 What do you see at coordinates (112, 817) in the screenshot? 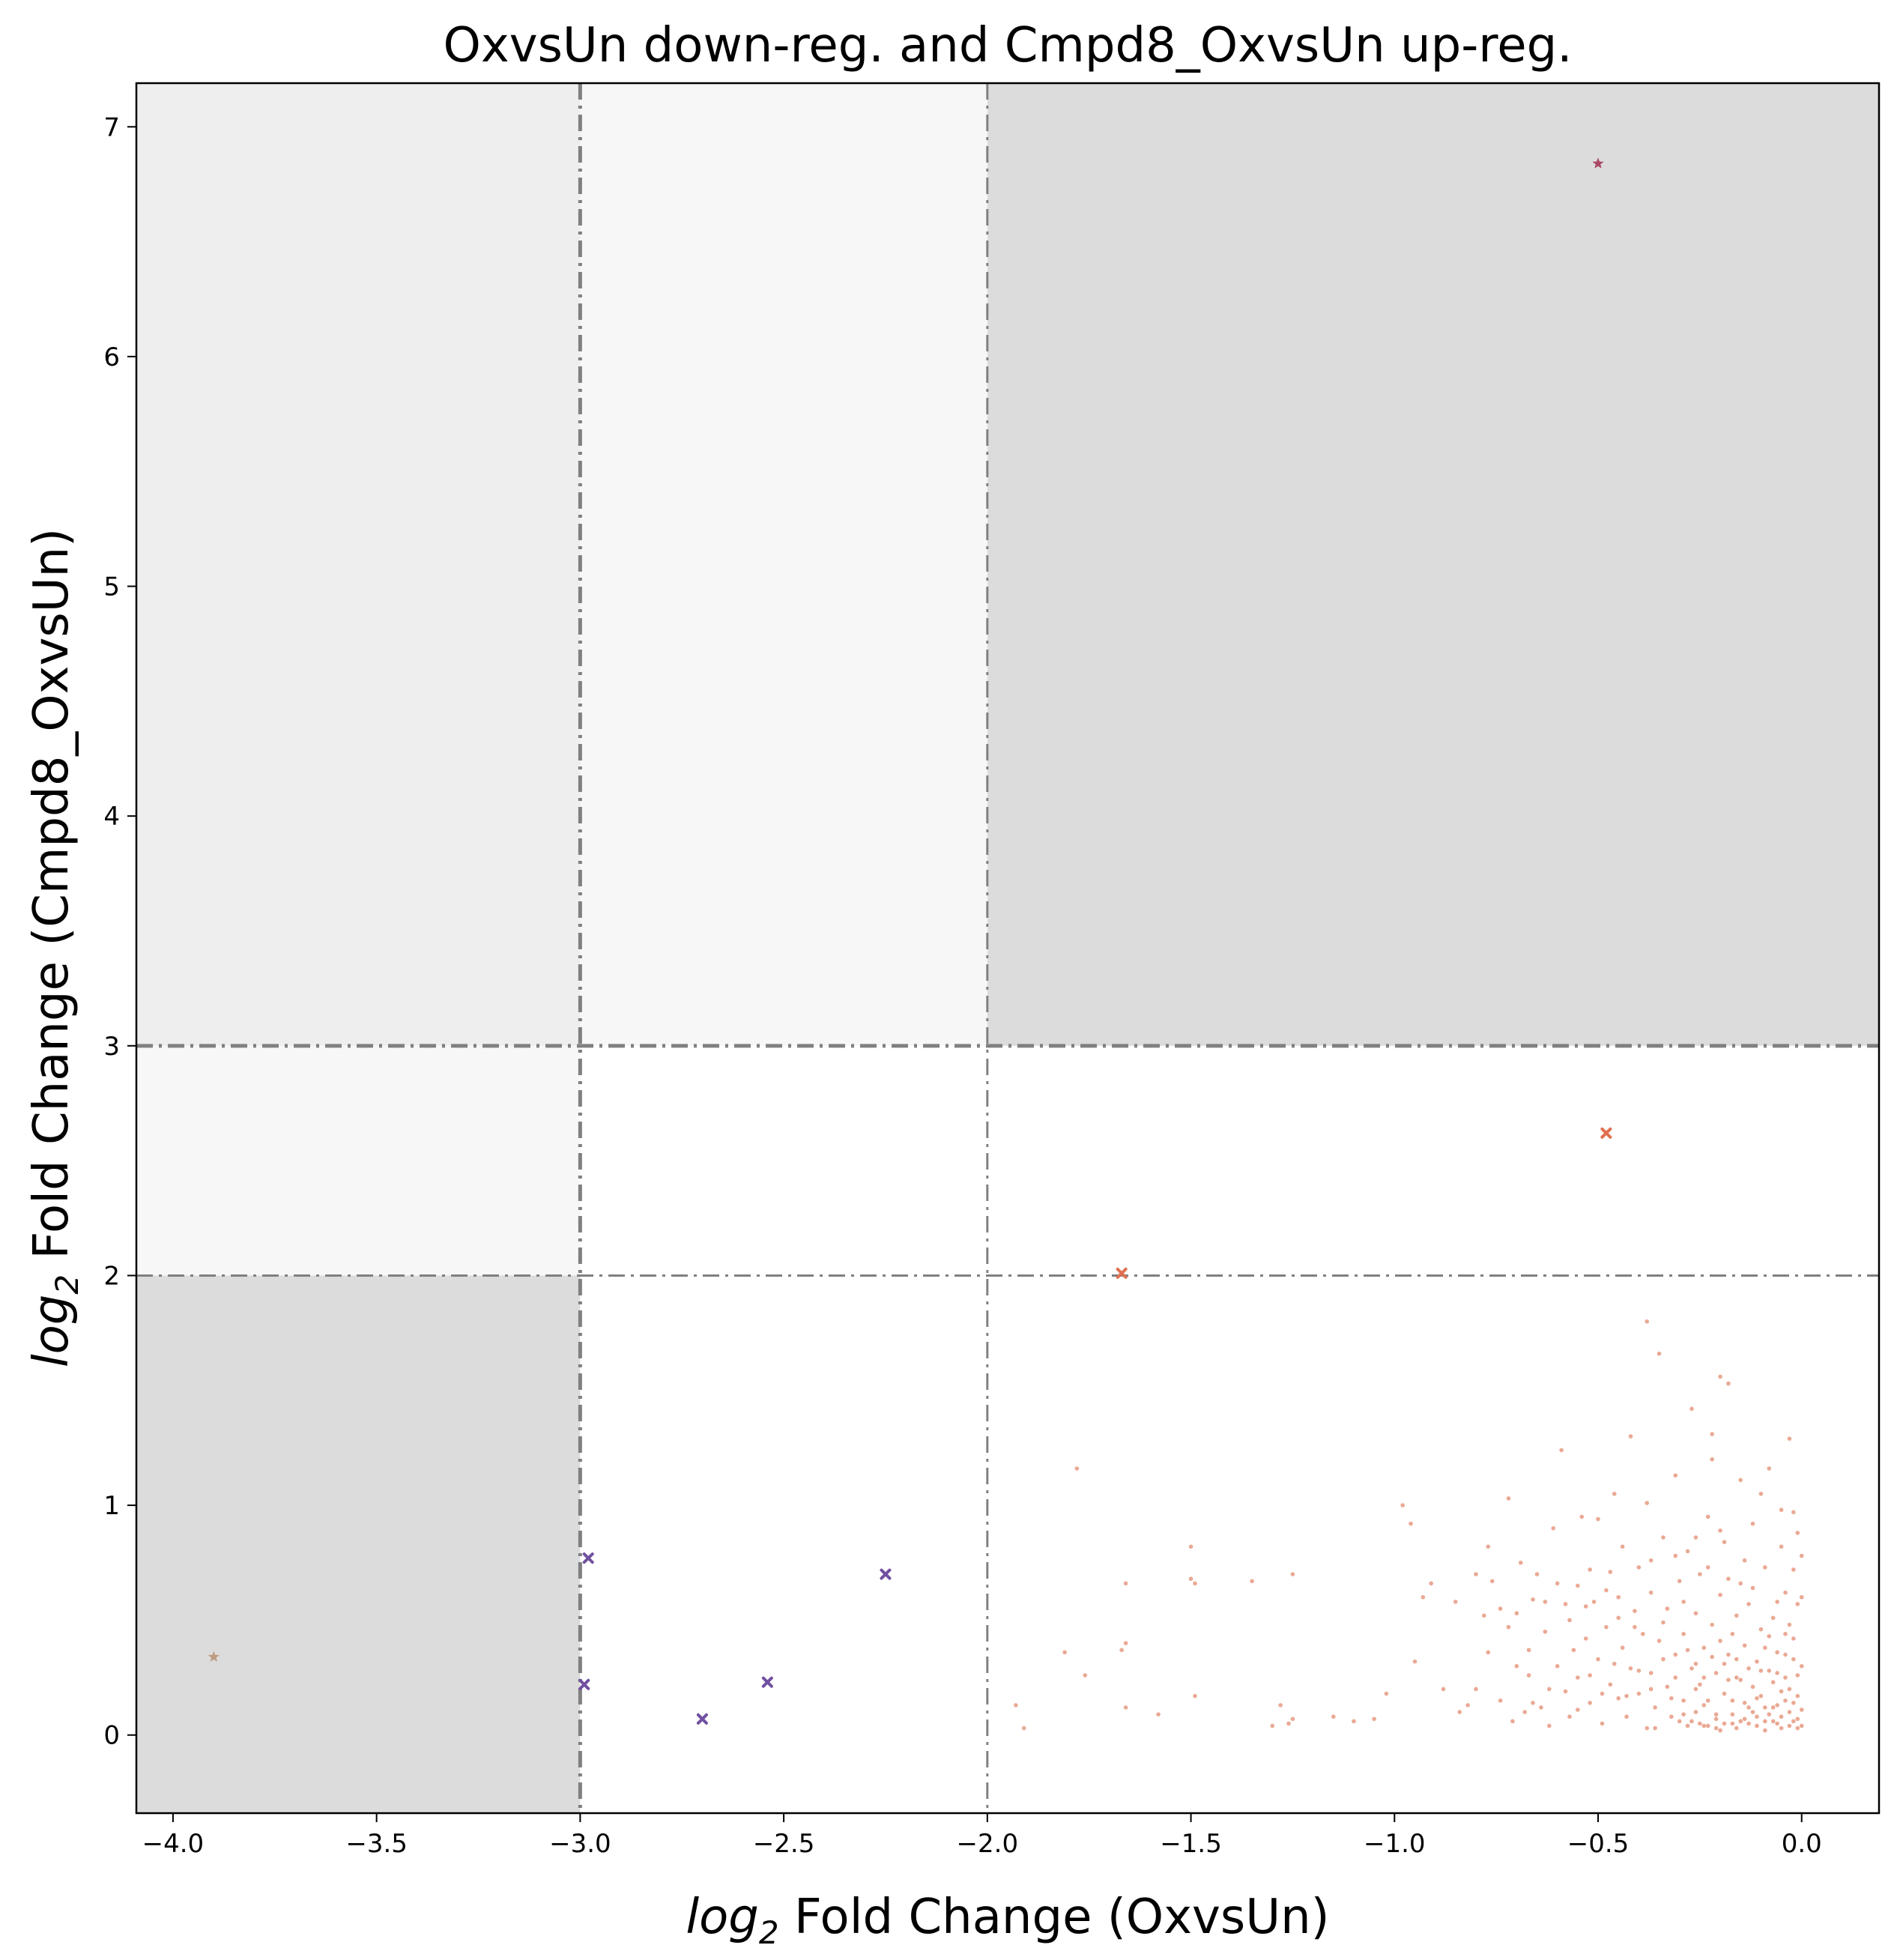
I see `y-tick-label-4: 4` at bounding box center [112, 817].